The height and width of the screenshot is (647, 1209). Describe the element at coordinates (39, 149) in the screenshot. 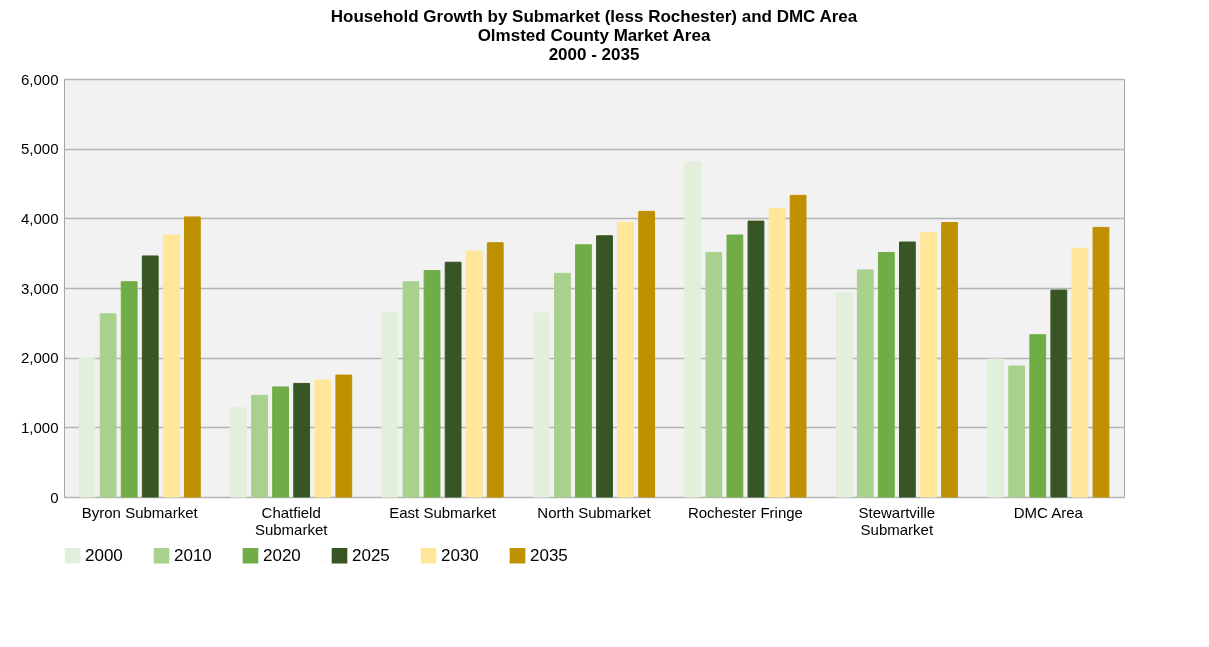

I see `y-tick-label: 5,000` at that location.